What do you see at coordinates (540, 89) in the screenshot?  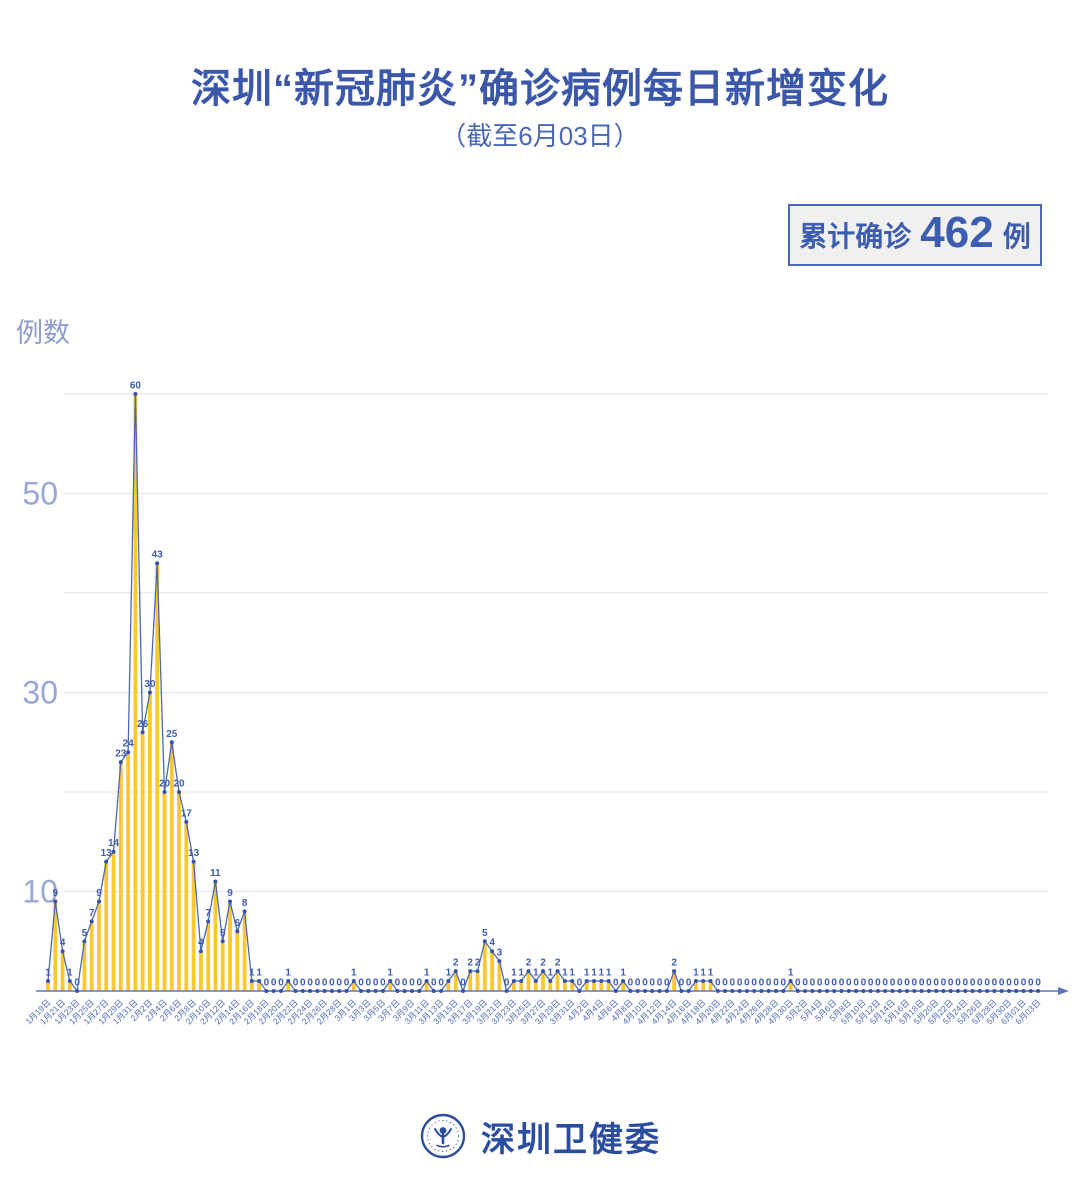 I see `page-title: 深圳“新冠肺炎”确诊病例每日新增变化` at bounding box center [540, 89].